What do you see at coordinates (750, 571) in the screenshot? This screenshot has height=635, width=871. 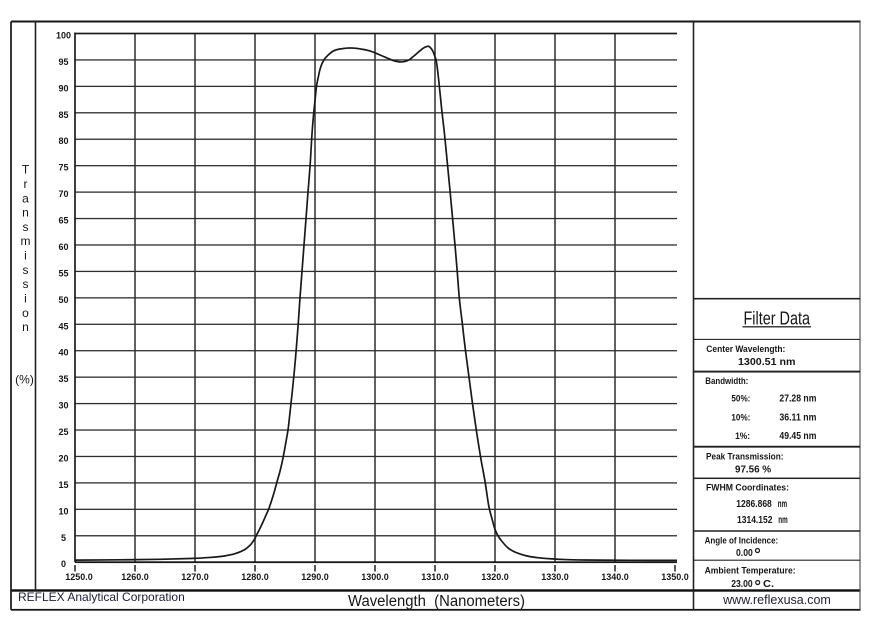 I see `svg-text: Ambient Temperature:` at bounding box center [750, 571].